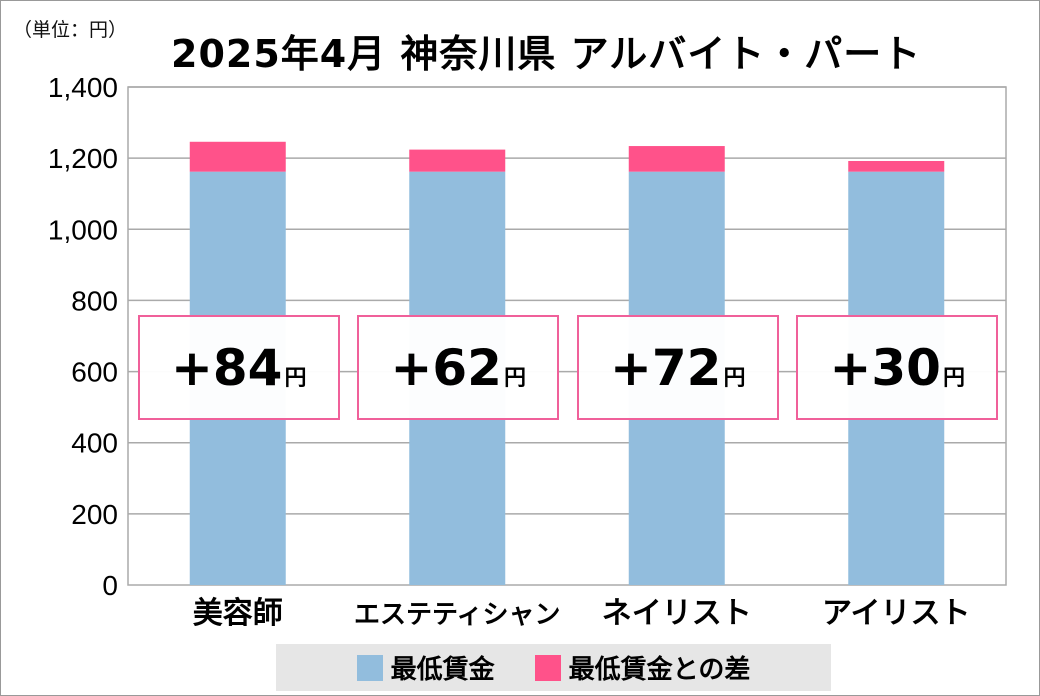 The height and width of the screenshot is (696, 1040). I want to click on legend-swatch-diff, so click(547, 667).